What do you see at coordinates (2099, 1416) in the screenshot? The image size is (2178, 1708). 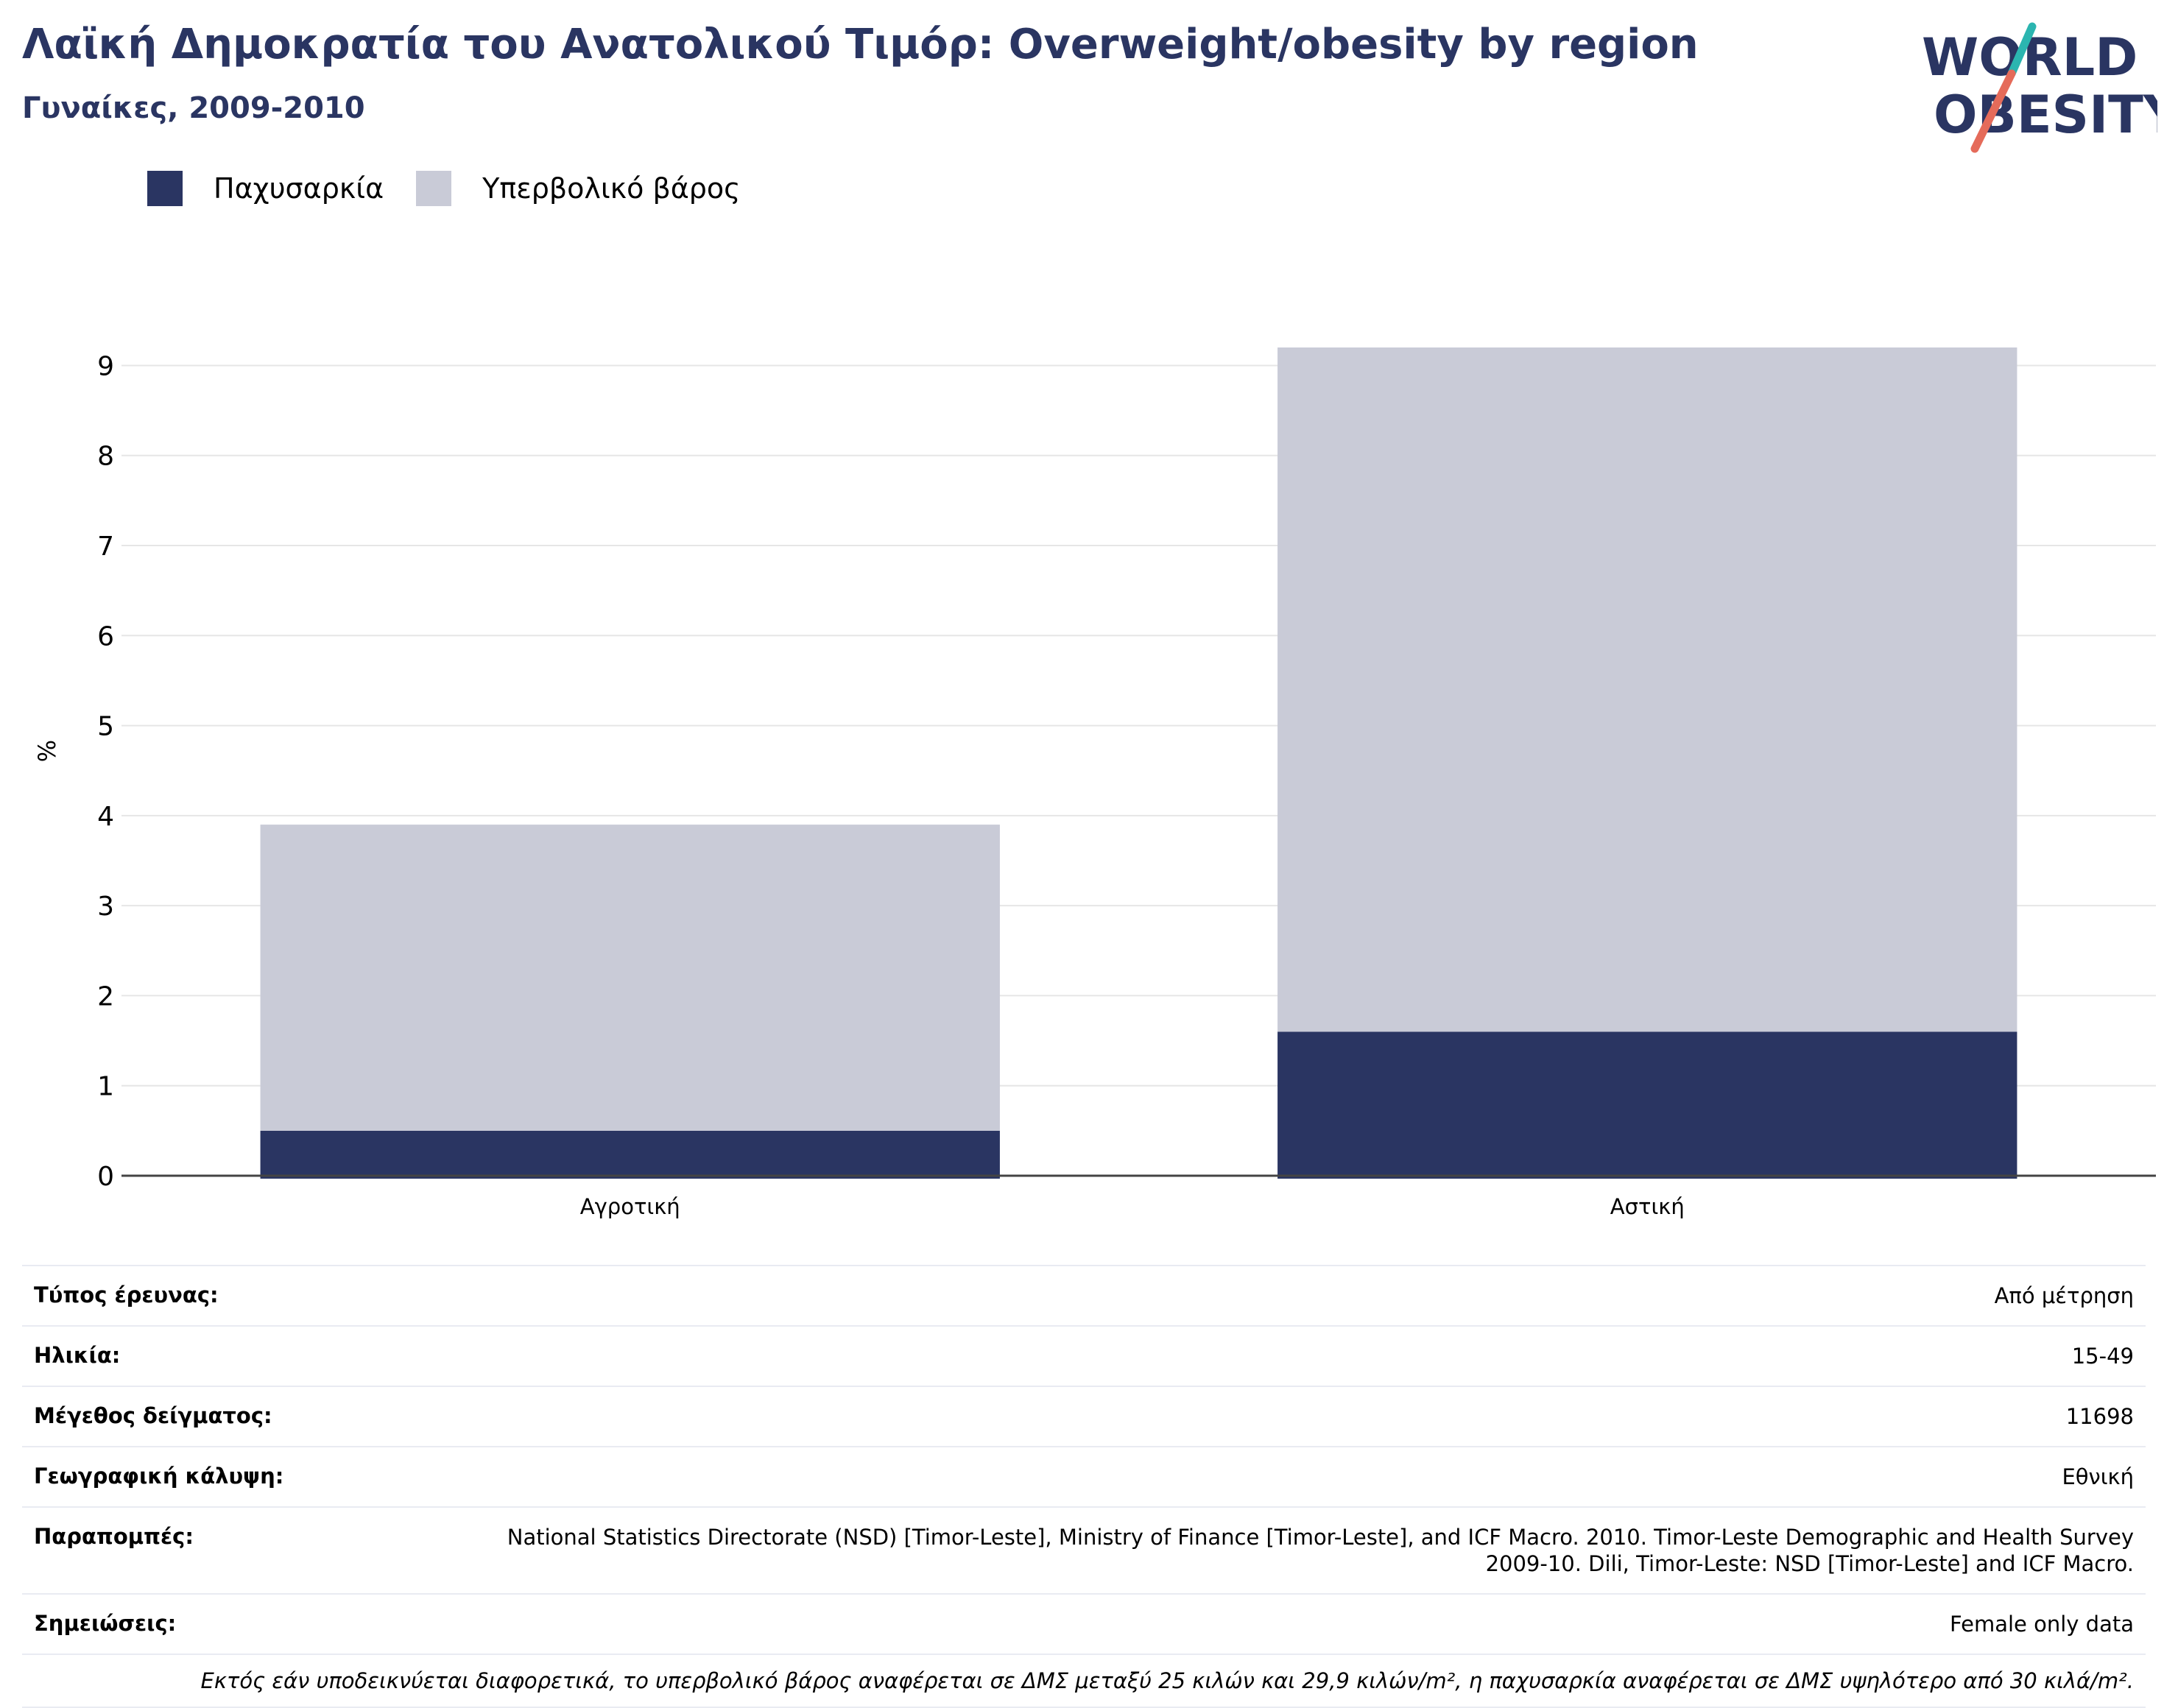 I see `info-value: 11698` at bounding box center [2099, 1416].